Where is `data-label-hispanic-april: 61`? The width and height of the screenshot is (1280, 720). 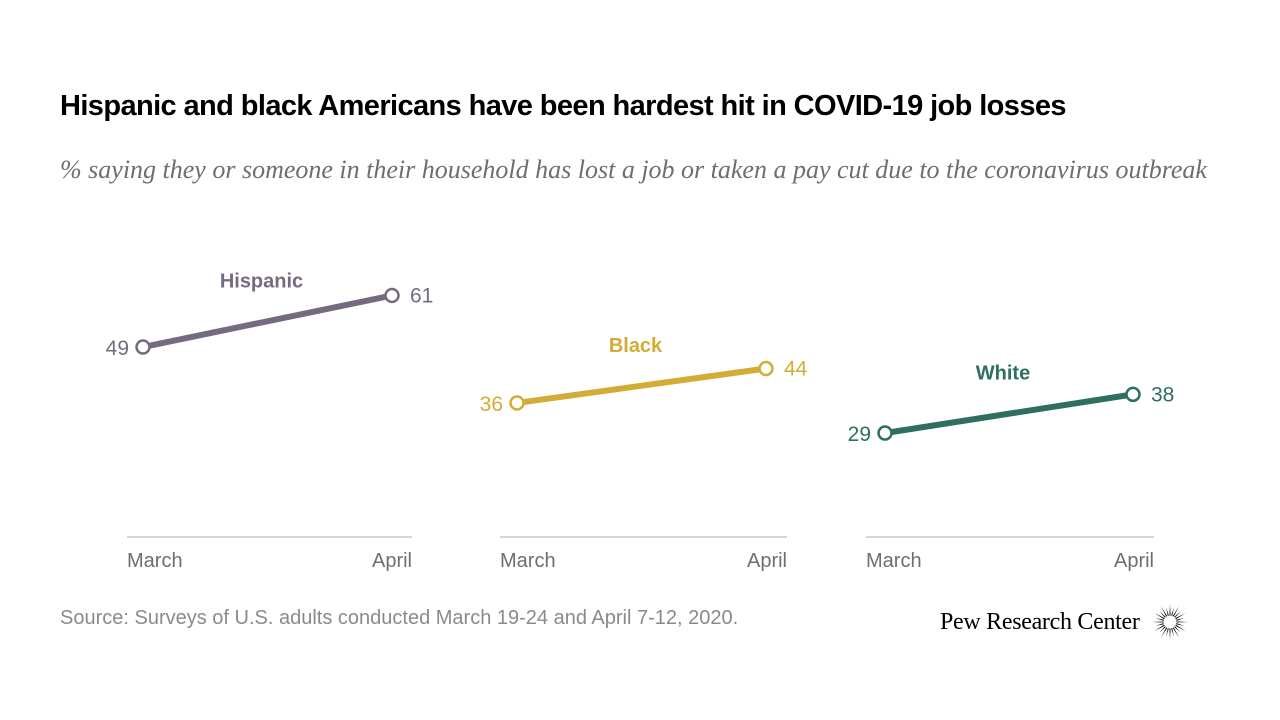 data-label-hispanic-april: 61 is located at coordinates (421, 295).